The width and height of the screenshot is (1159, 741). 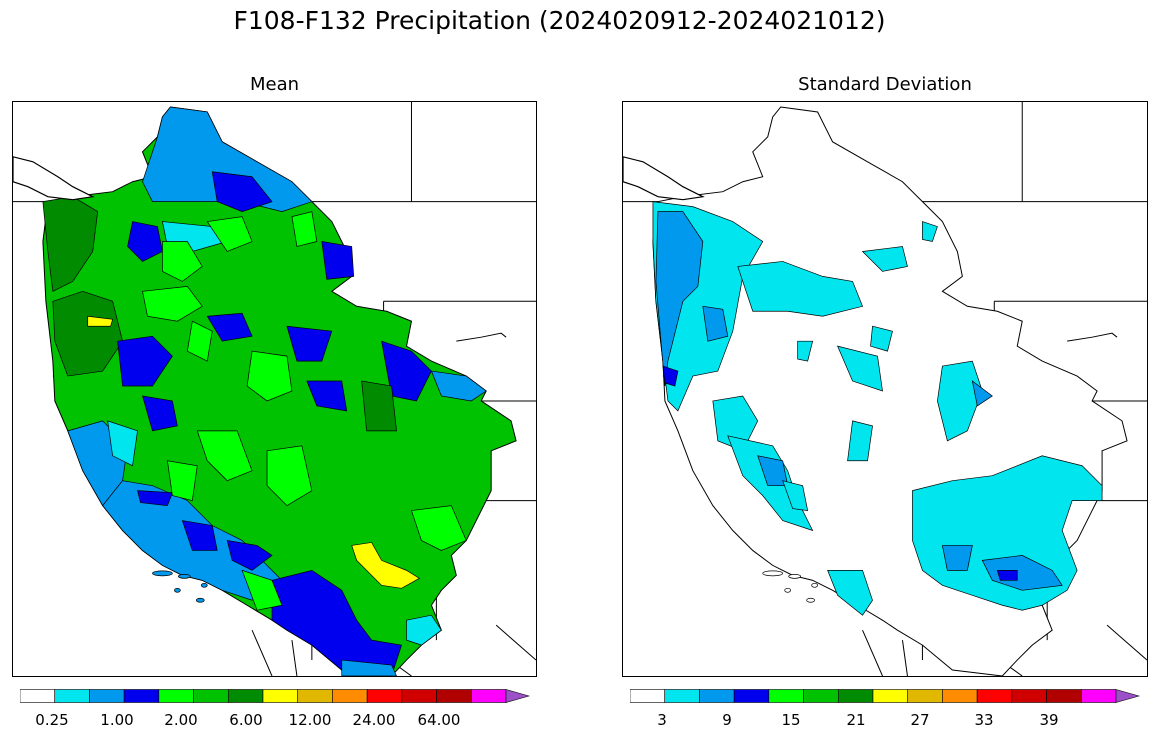 What do you see at coordinates (246, 720) in the screenshot?
I see `mean-tick-label: 6.00` at bounding box center [246, 720].